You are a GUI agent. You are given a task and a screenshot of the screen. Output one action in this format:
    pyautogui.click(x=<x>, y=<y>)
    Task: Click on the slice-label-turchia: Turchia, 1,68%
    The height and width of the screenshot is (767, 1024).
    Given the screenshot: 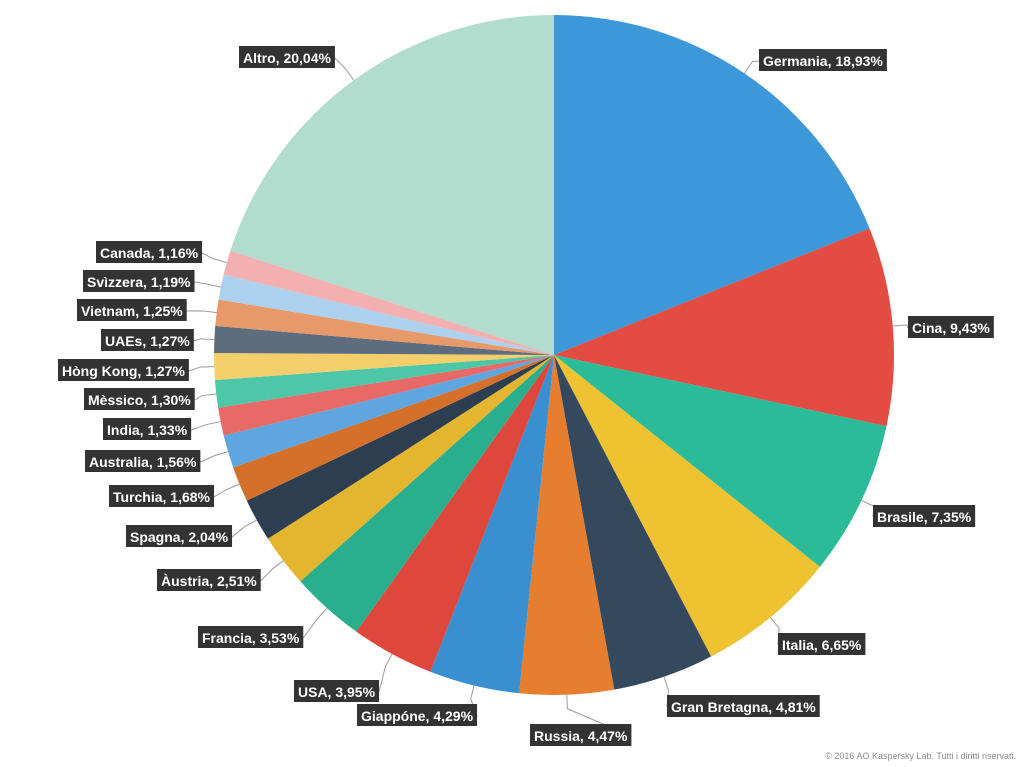 What is the action you would take?
    pyautogui.click(x=162, y=497)
    